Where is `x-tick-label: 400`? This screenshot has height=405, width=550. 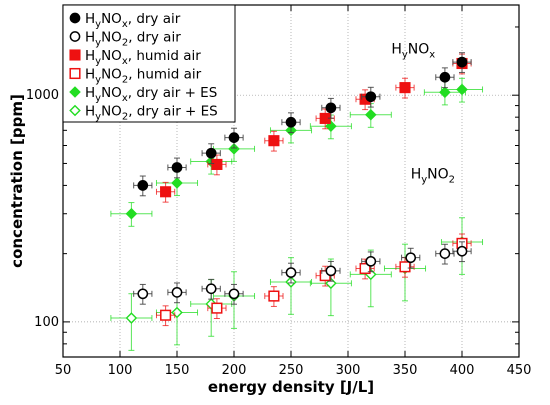
x-tick-label: 400 is located at coordinates (462, 370).